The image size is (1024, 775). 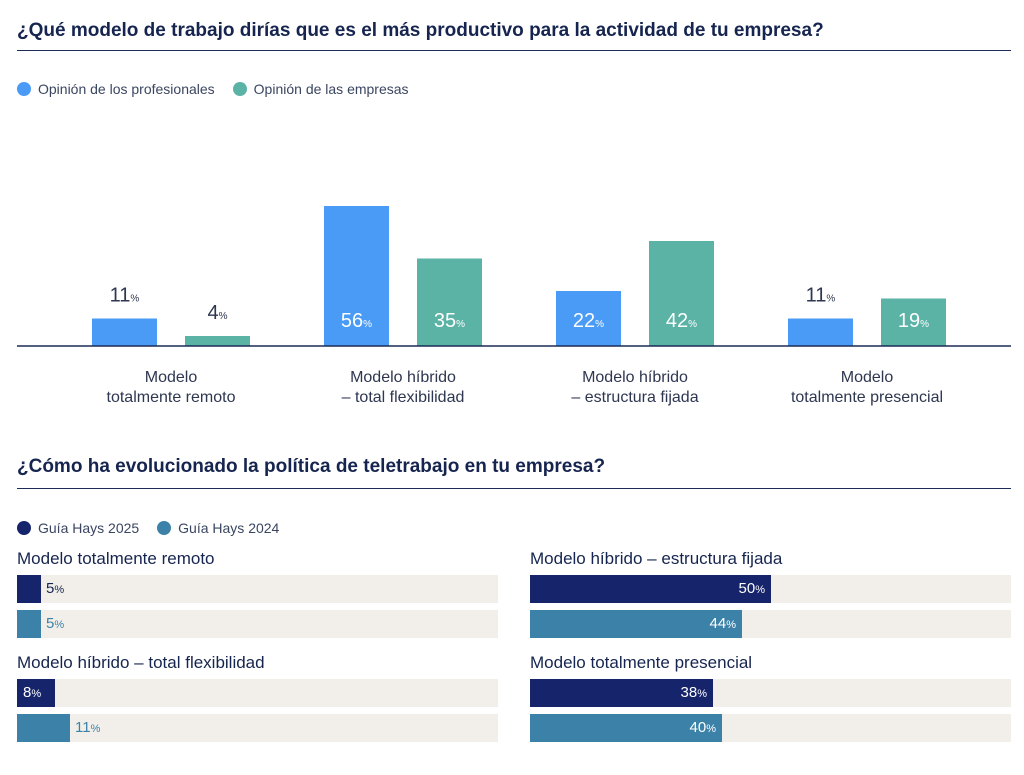 I want to click on category-label-1-1: – total flexibilidad, so click(x=403, y=397).